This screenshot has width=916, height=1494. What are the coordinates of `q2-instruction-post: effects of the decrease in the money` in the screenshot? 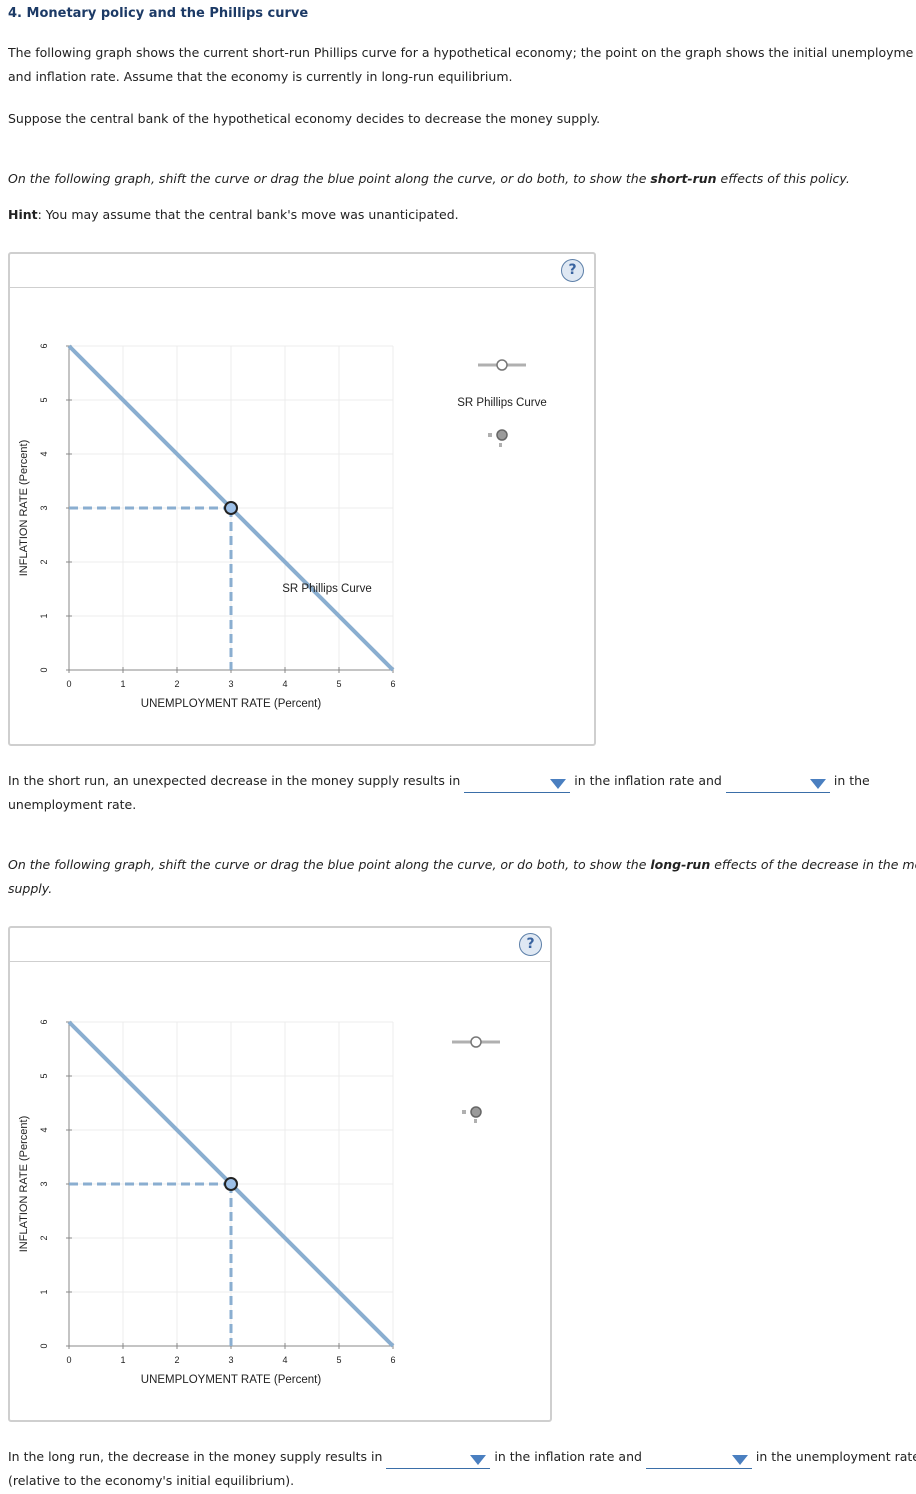 It's located at (815, 864).